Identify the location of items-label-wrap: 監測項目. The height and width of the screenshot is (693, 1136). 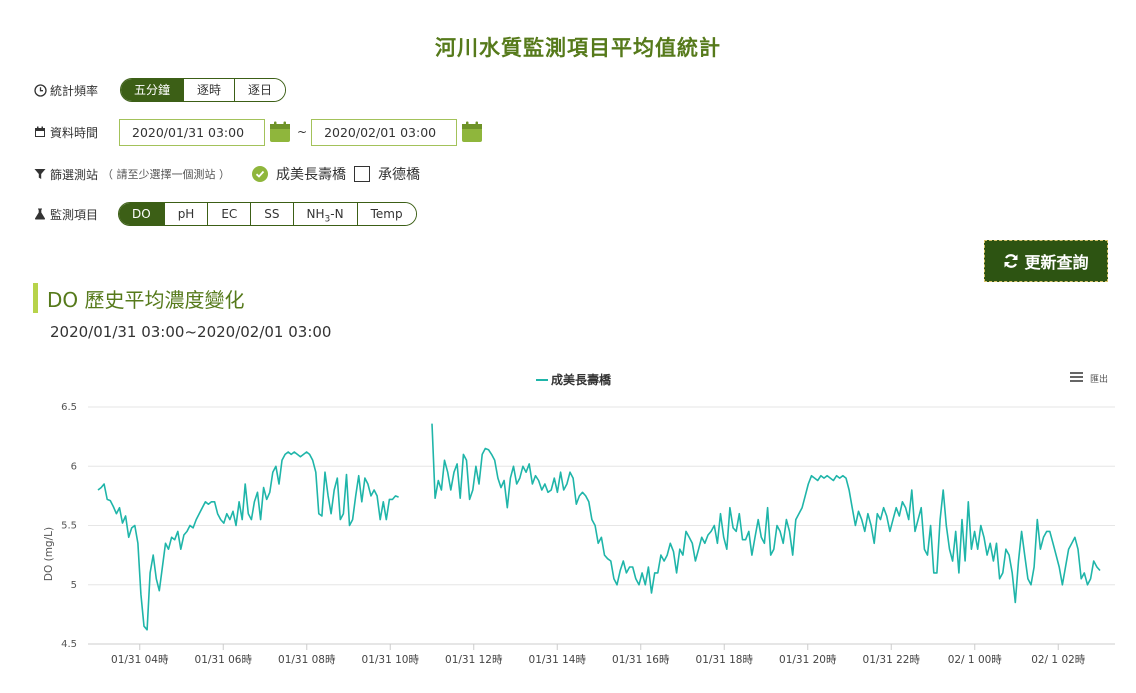
(76, 214).